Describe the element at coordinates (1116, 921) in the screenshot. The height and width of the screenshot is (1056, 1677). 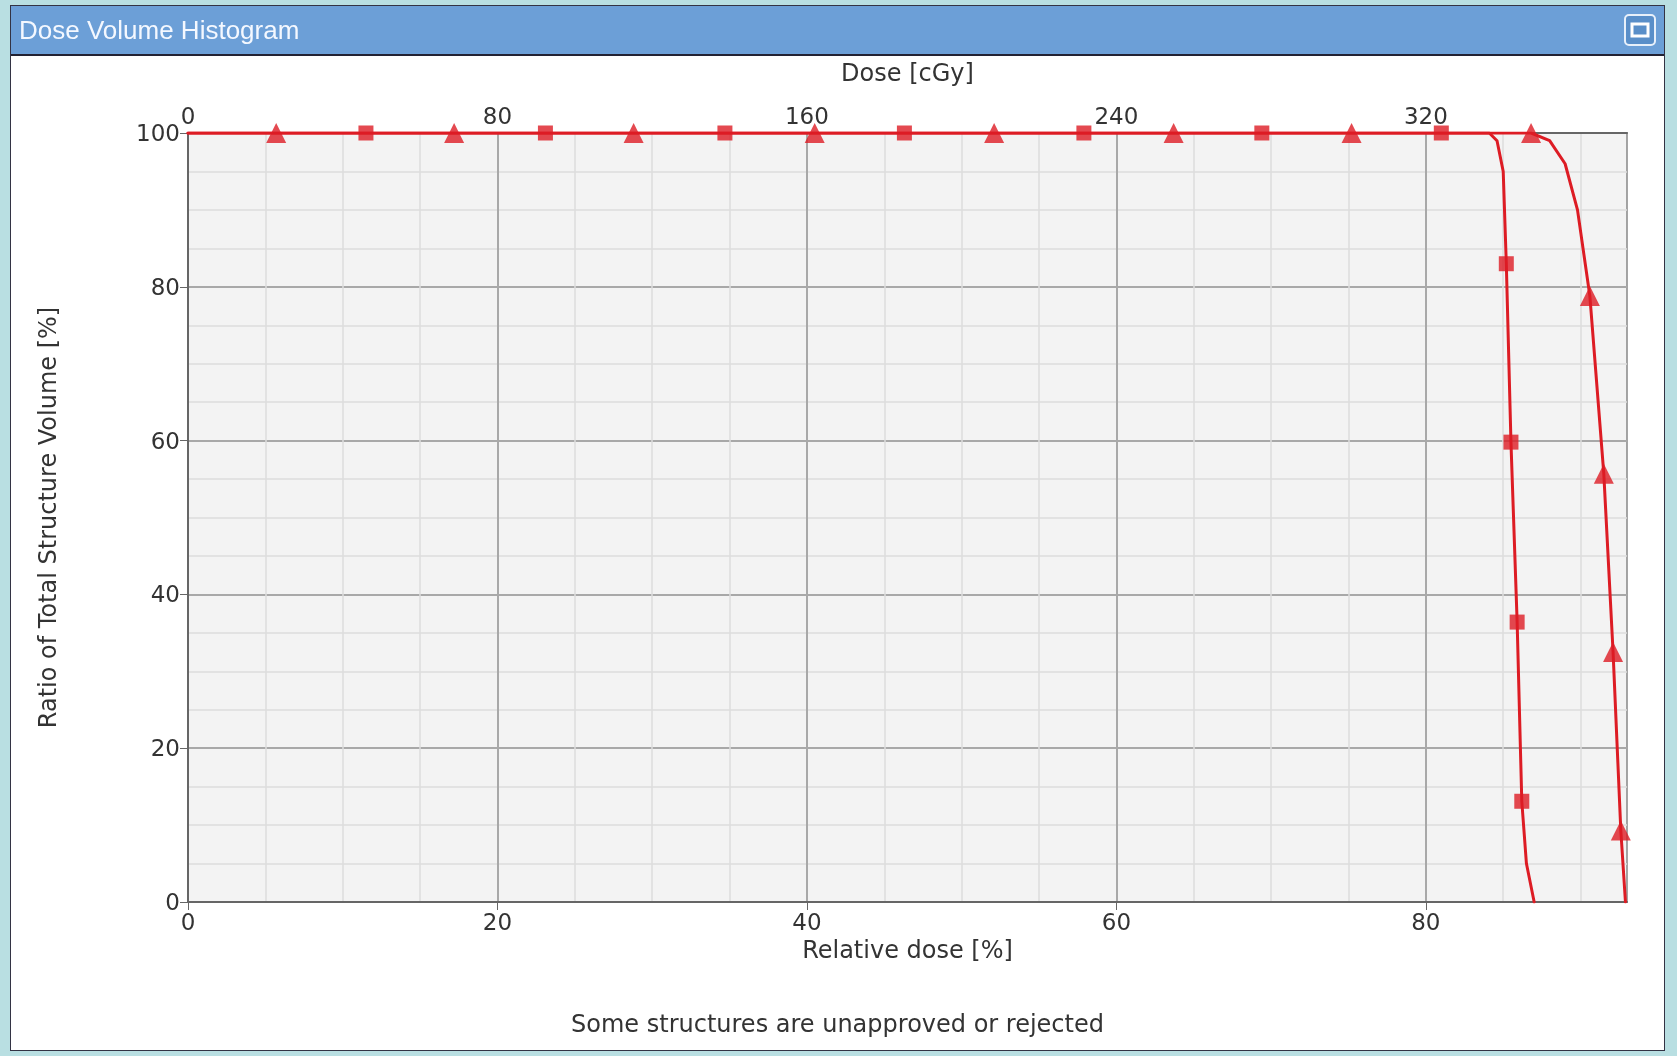
I see `x-tick-label: 60` at that location.